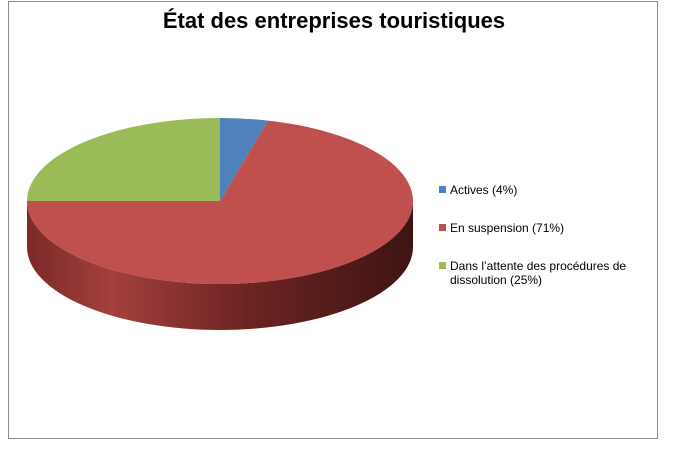  I want to click on legend-item-en-suspension: En suspension (71%), so click(549, 228).